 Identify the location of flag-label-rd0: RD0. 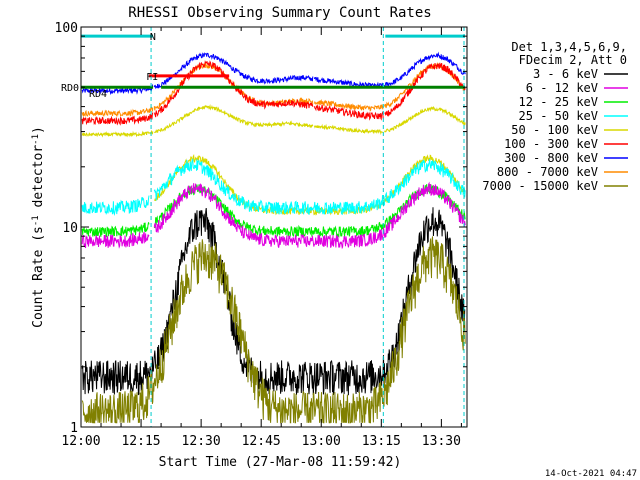
(70, 88).